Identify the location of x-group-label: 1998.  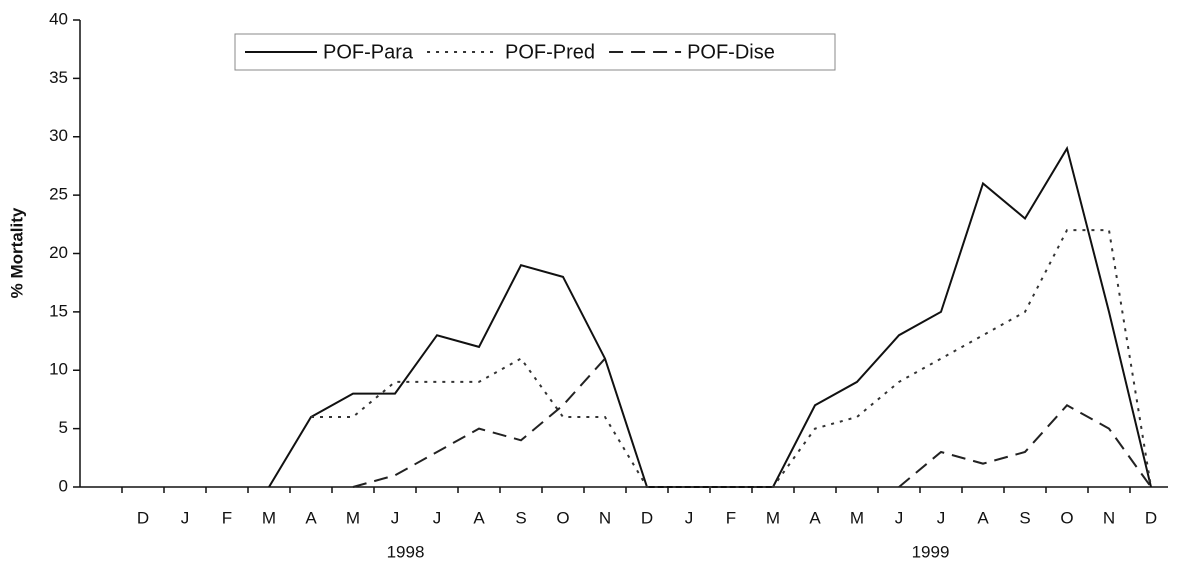
(406, 551).